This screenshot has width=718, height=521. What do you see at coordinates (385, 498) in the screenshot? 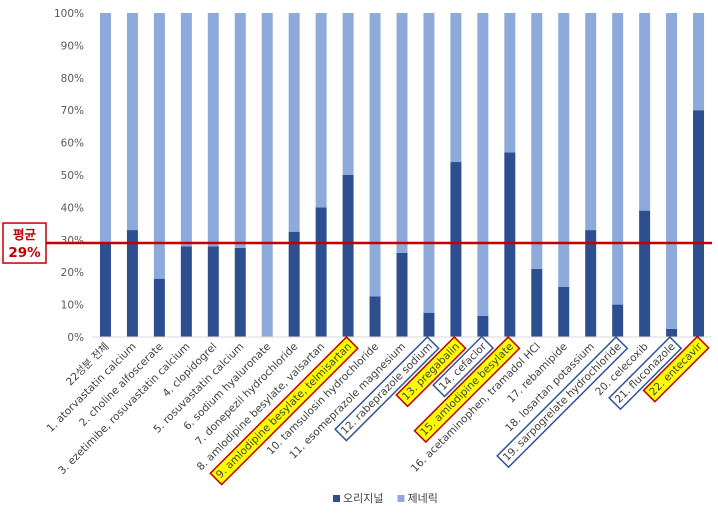
I see `legend: 오리지널 제네릭` at bounding box center [385, 498].